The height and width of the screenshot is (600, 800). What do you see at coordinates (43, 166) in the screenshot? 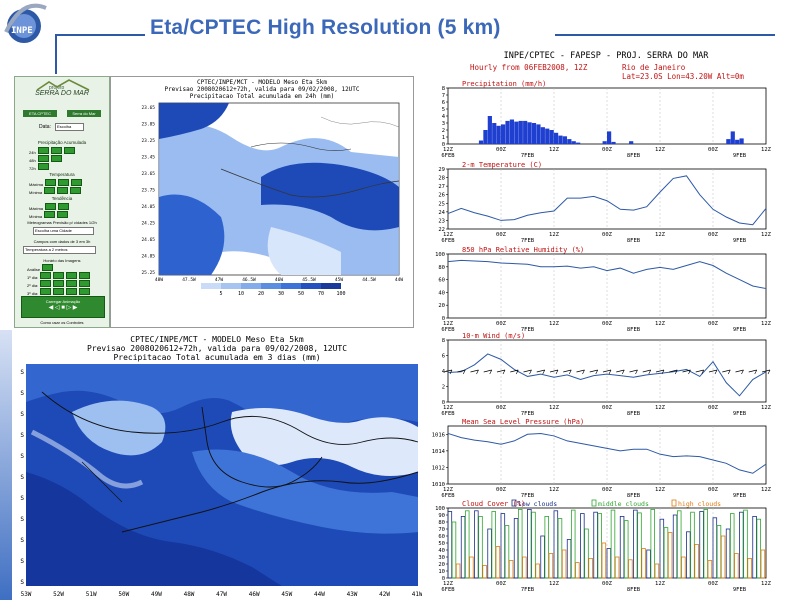
I see `precip-72h-button` at bounding box center [43, 166].